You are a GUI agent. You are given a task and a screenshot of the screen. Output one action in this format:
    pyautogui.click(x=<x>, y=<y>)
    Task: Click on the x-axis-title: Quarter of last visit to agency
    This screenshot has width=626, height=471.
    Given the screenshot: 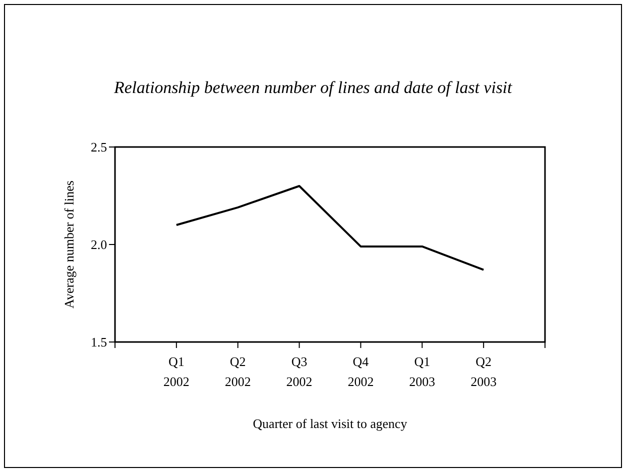 What is the action you would take?
    pyautogui.click(x=330, y=424)
    